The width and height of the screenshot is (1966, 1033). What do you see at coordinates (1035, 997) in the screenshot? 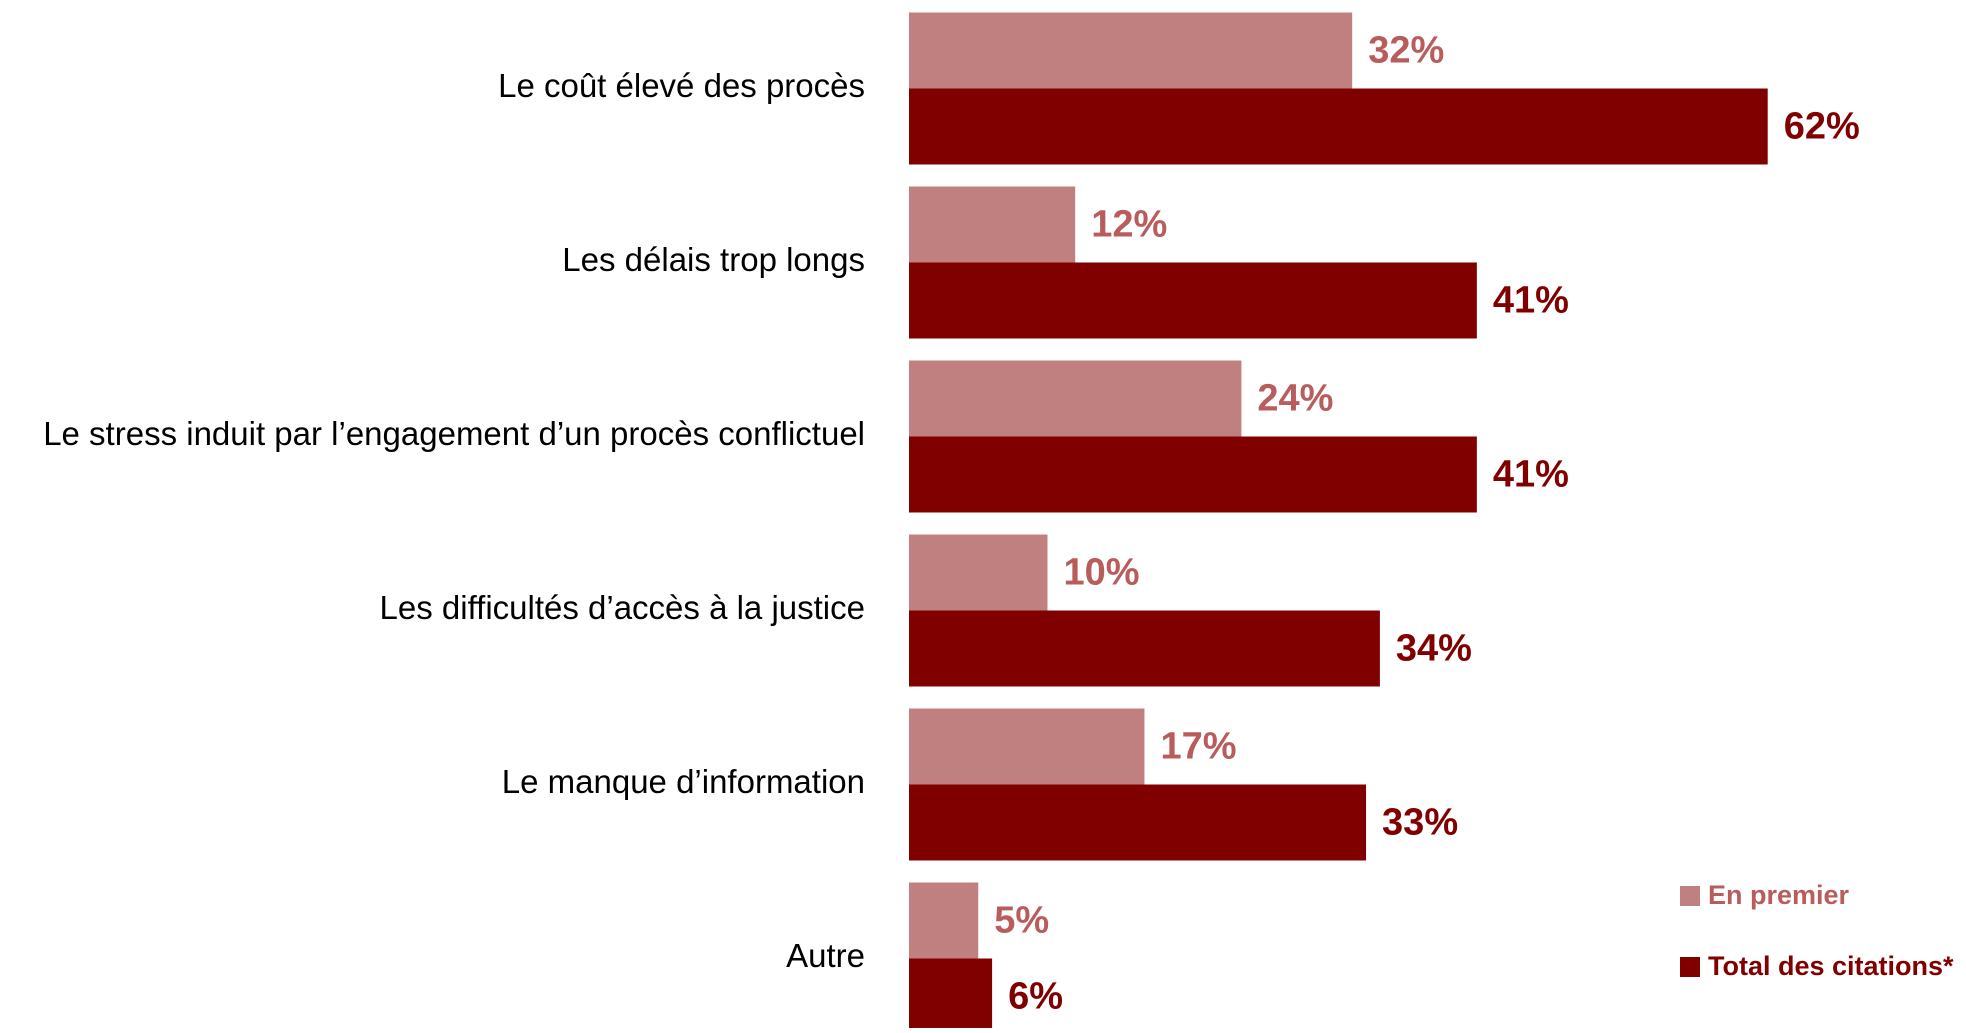
I see `value-label: 6%` at bounding box center [1035, 997].